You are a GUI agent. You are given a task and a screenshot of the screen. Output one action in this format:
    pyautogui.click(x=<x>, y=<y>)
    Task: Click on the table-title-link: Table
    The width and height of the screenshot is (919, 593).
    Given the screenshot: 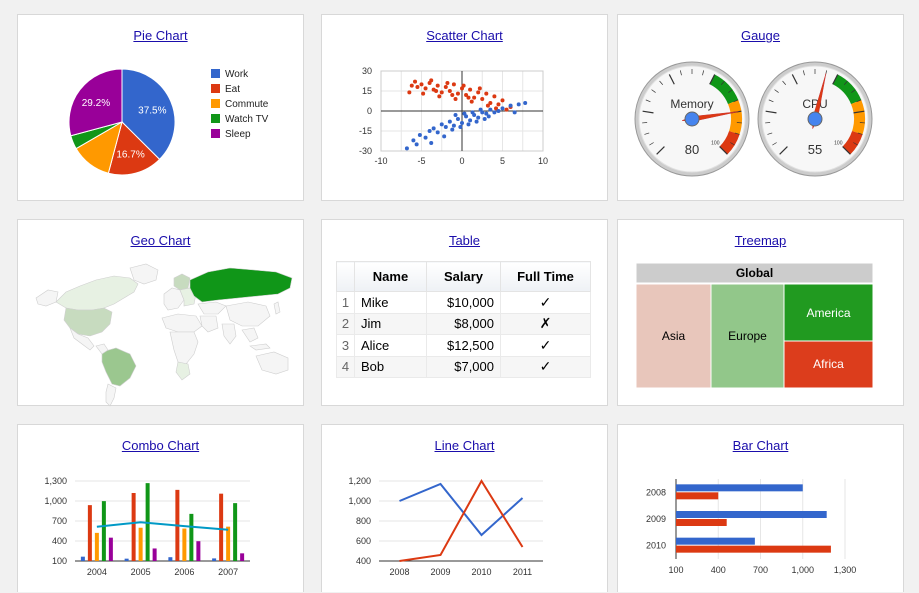 What is the action you would take?
    pyautogui.click(x=464, y=240)
    